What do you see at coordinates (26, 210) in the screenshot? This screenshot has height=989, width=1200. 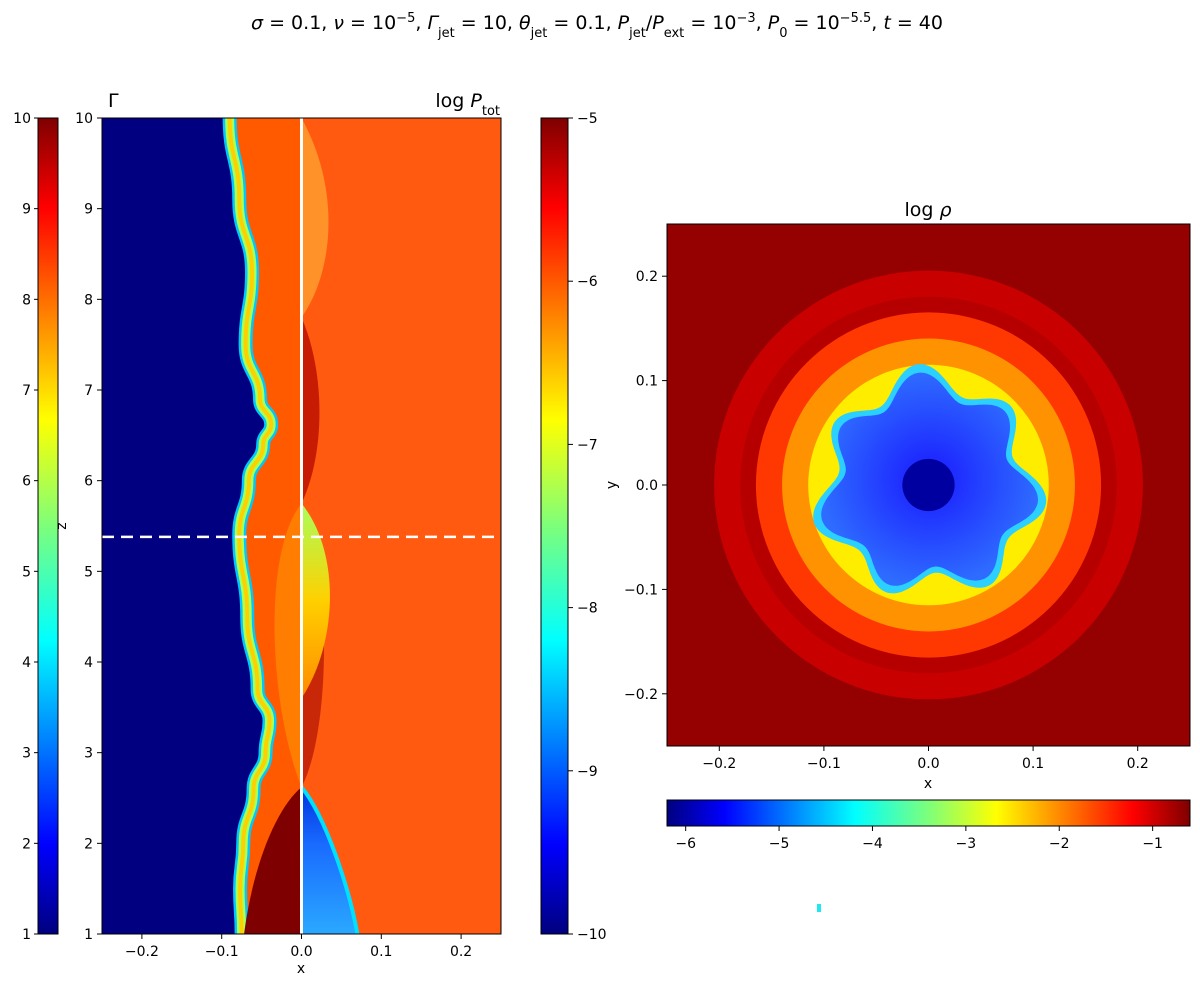 I see `gamma-cbar-tick-label: 9` at bounding box center [26, 210].